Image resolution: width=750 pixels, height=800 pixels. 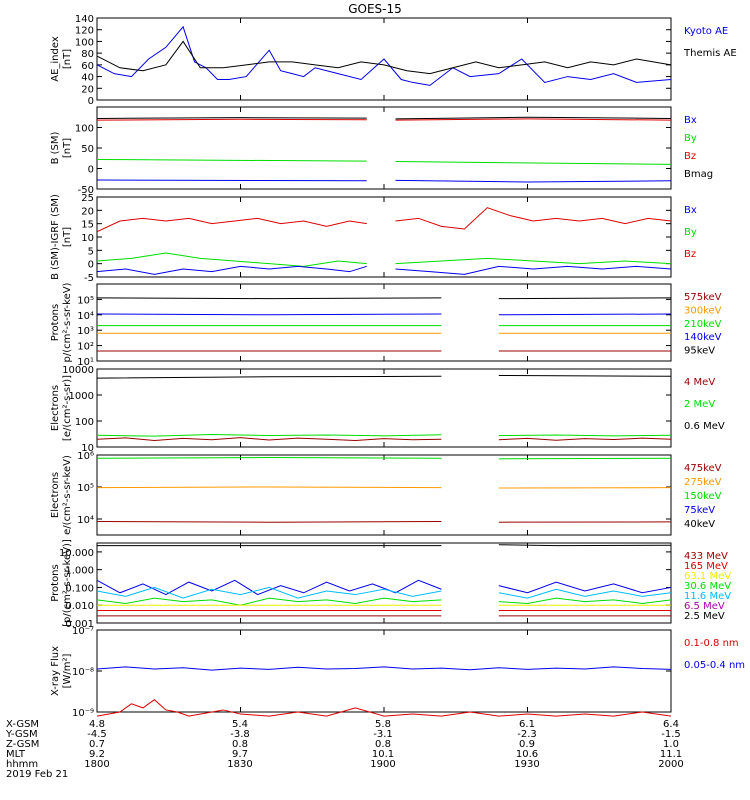 What do you see at coordinates (671, 744) in the screenshot?
I see `footer-value: 1.0` at bounding box center [671, 744].